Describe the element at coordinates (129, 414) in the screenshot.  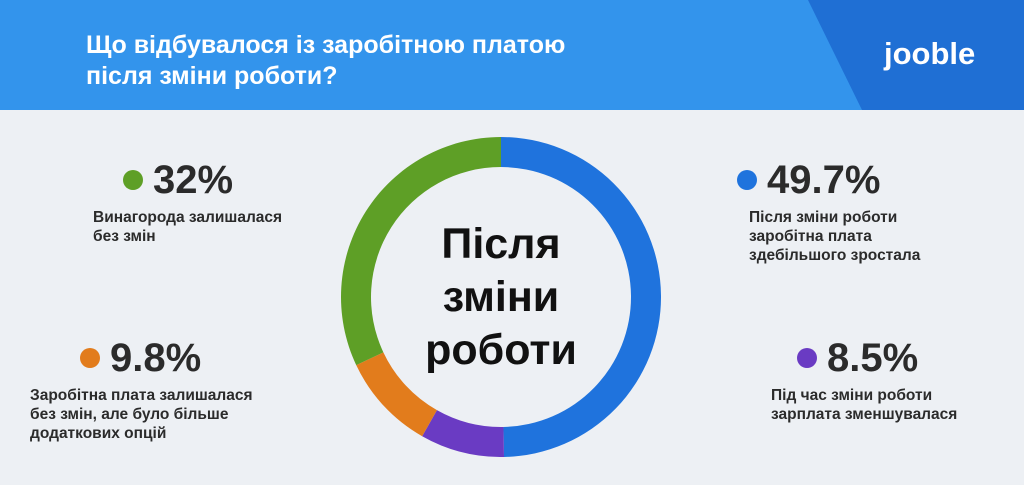
I see `stat-more-options-desc-line: без змін, але було більше` at that location.